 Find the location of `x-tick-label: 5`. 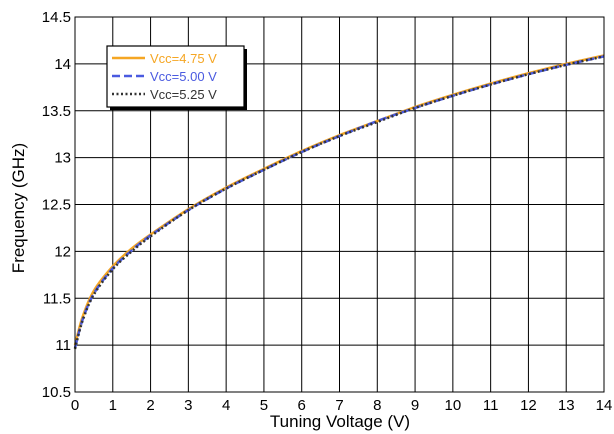

x-tick-label: 5 is located at coordinates (264, 405).